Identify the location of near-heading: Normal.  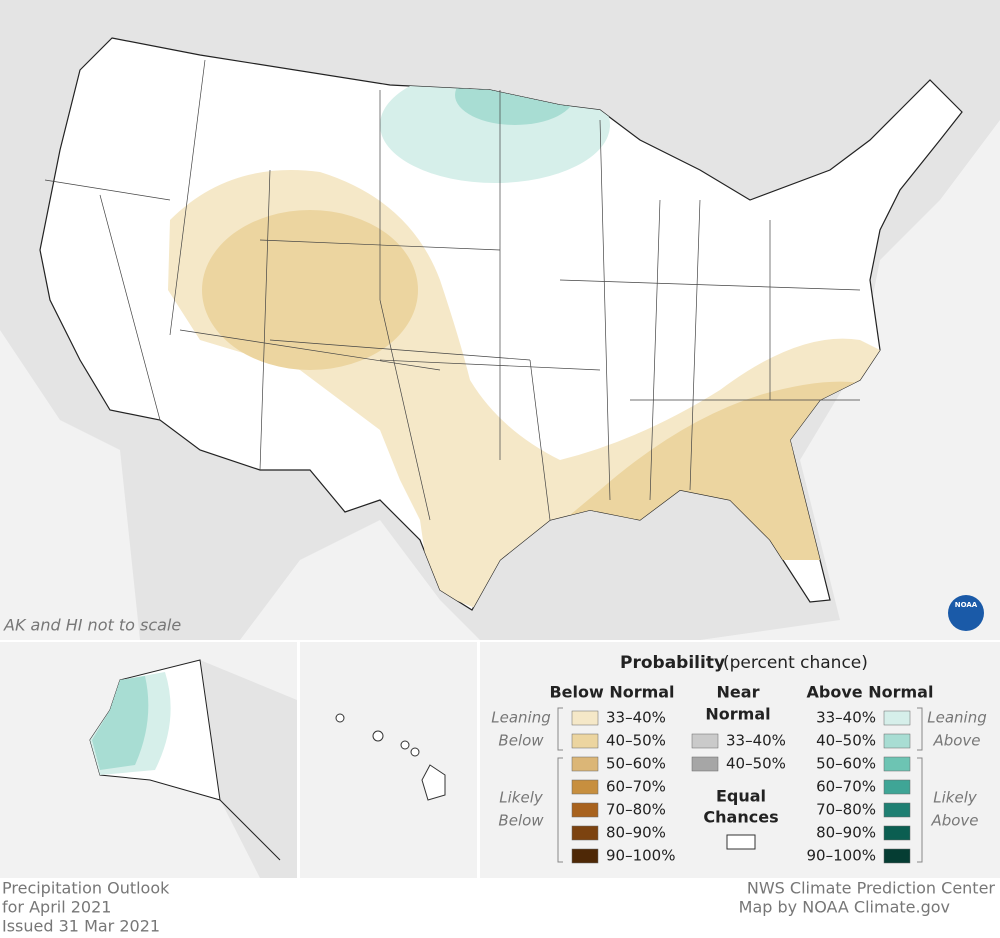
(737, 714).